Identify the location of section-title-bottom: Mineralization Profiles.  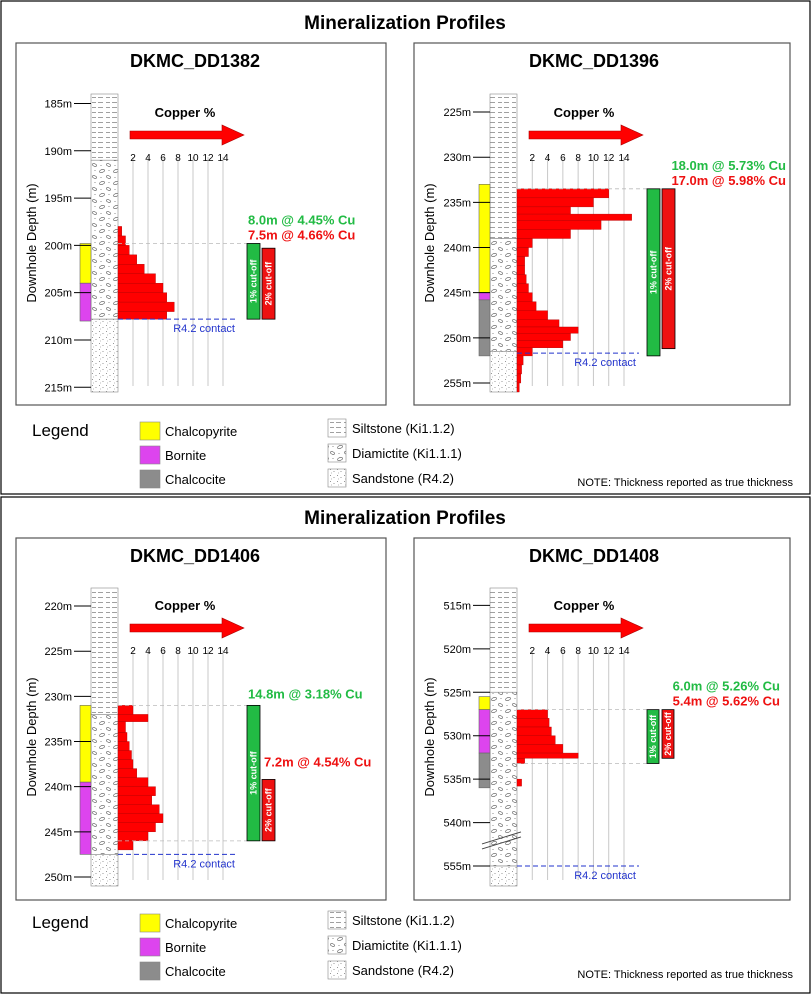
(405, 518).